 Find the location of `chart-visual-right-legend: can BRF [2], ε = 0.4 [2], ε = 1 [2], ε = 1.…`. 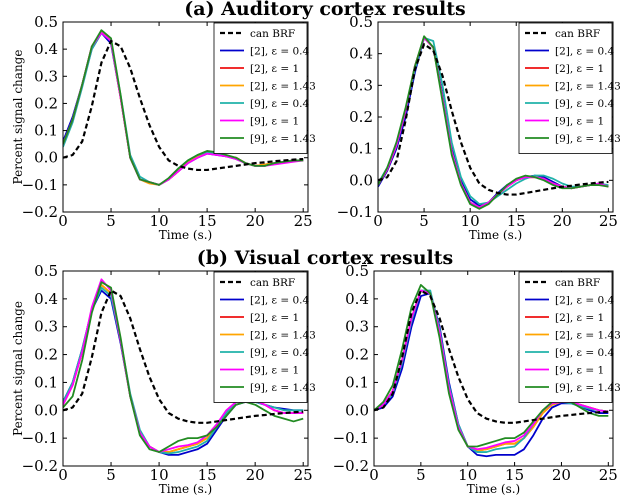

chart-visual-right-legend: can BRF [2], ε = 0.4 [2], ε = 1 [2], ε = 1.… is located at coordinates (569, 337).